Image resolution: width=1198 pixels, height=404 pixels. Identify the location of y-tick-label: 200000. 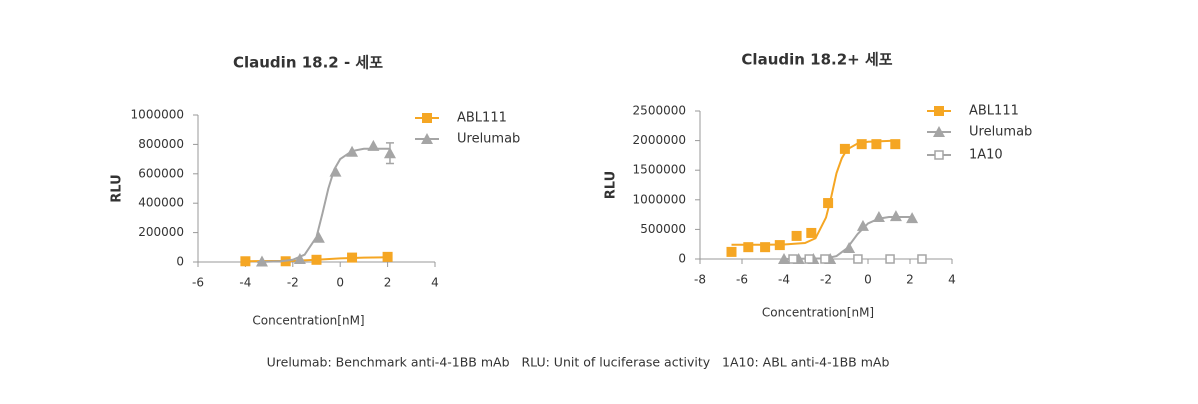
(161, 232).